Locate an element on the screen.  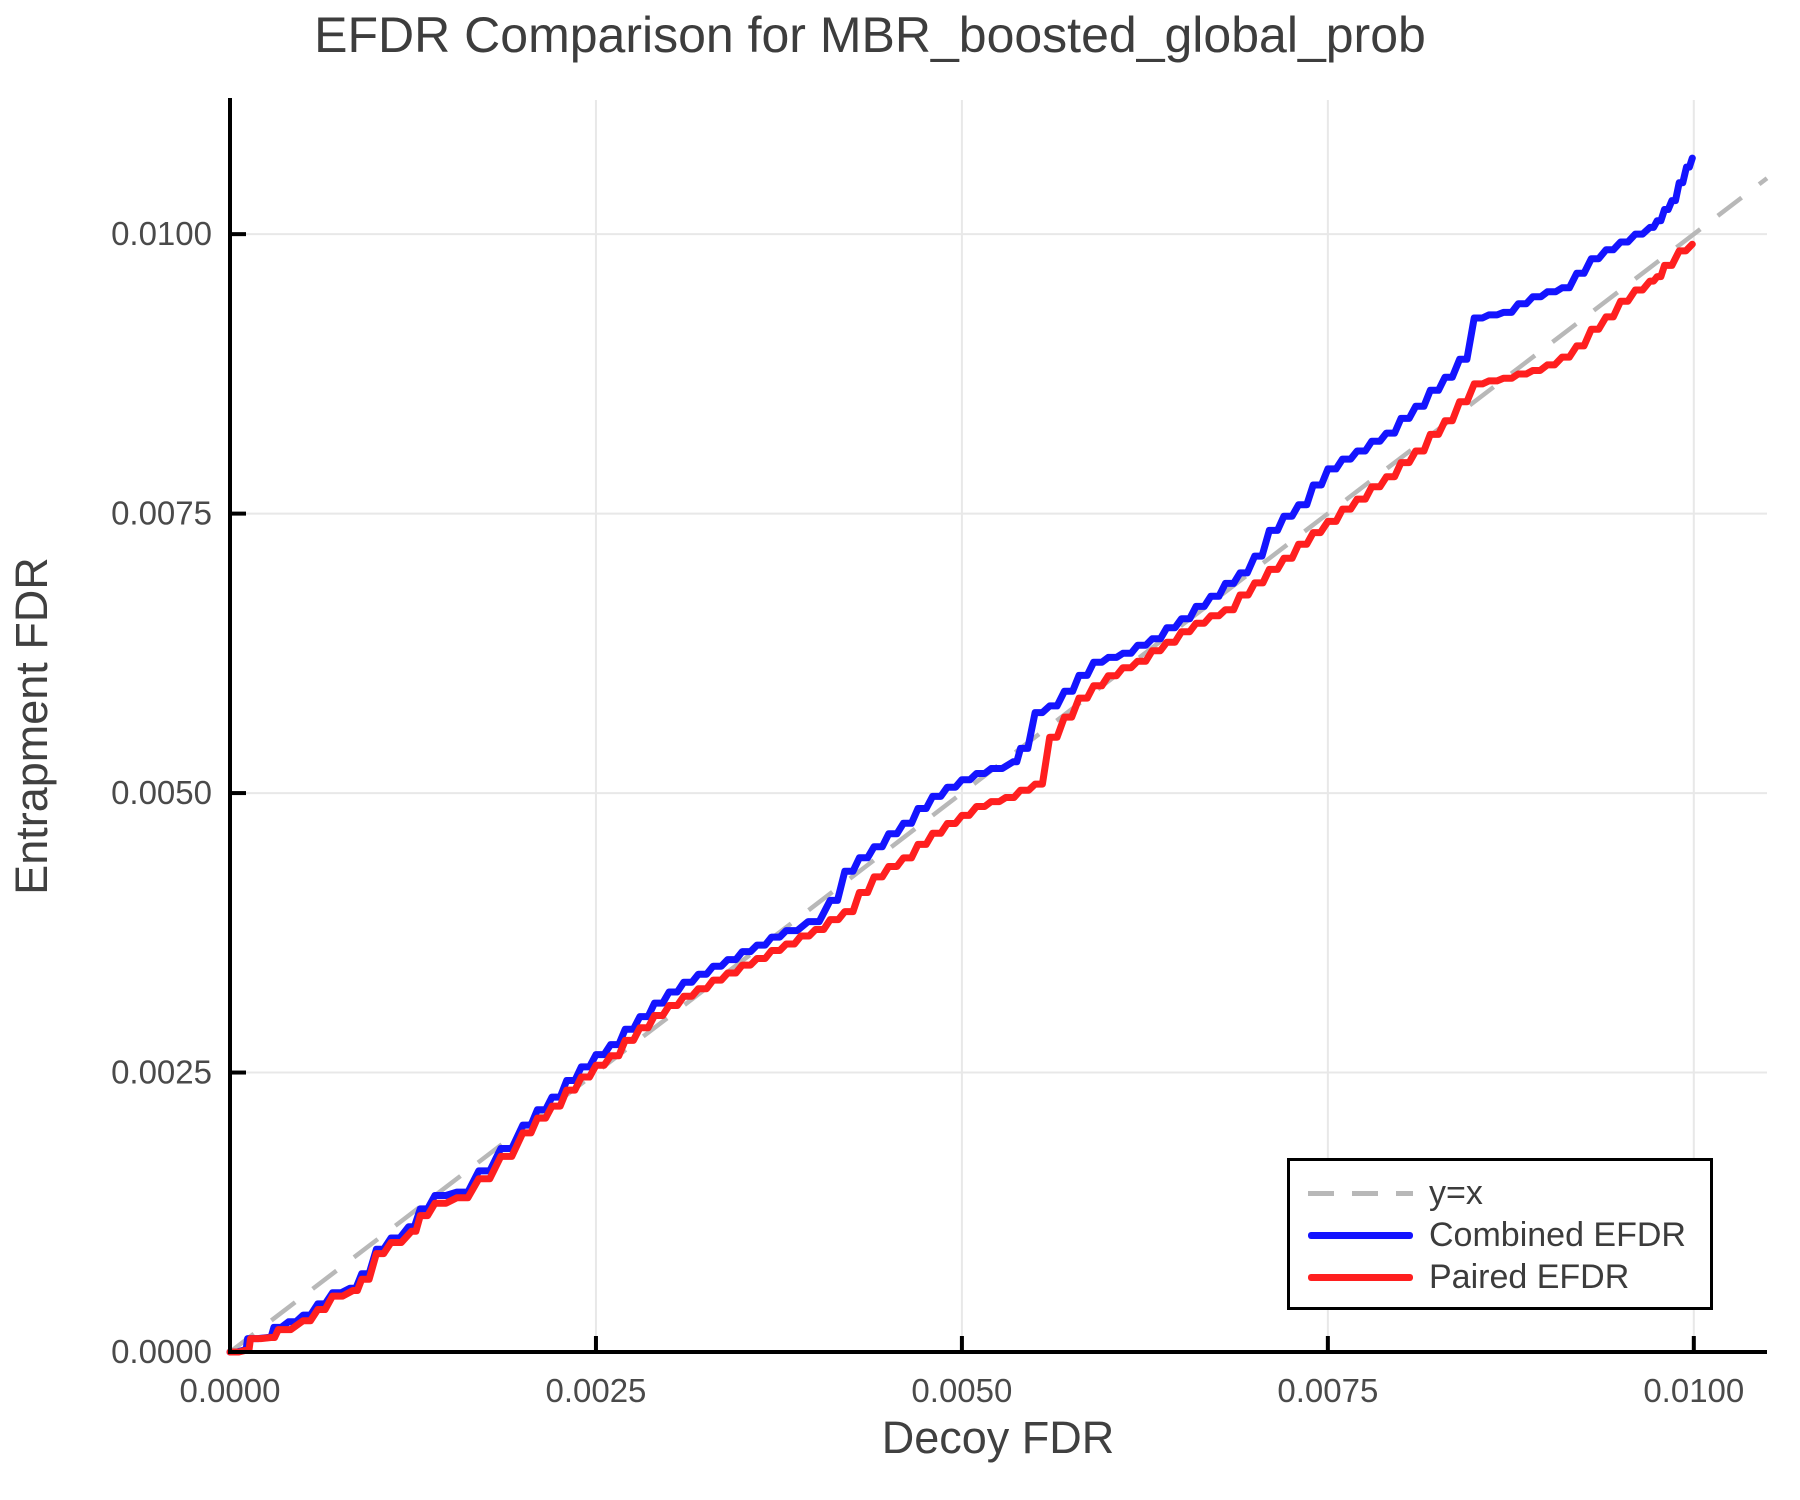
x-axis-title: Decoy FDR is located at coordinates (998, 1437).